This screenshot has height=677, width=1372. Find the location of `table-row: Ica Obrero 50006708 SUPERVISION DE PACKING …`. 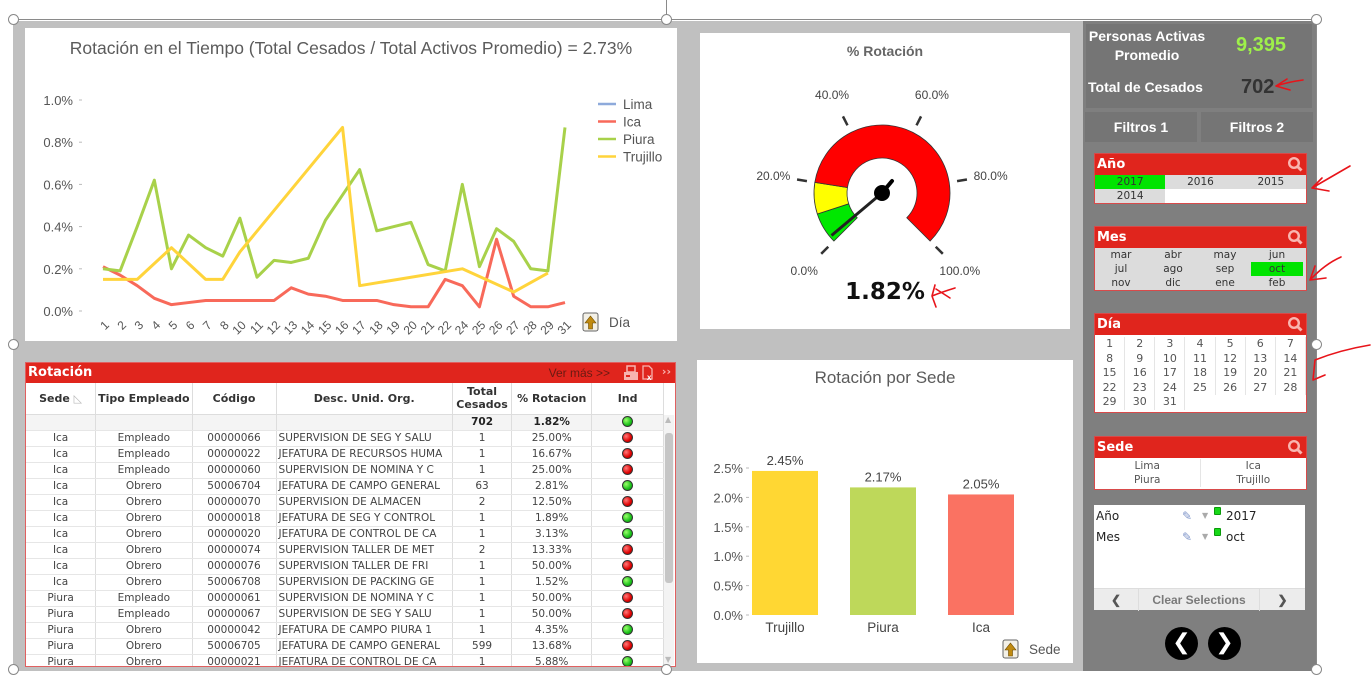

table-row: Ica Obrero 50006708 SUPERVISION DE PACKING … is located at coordinates (345, 582).